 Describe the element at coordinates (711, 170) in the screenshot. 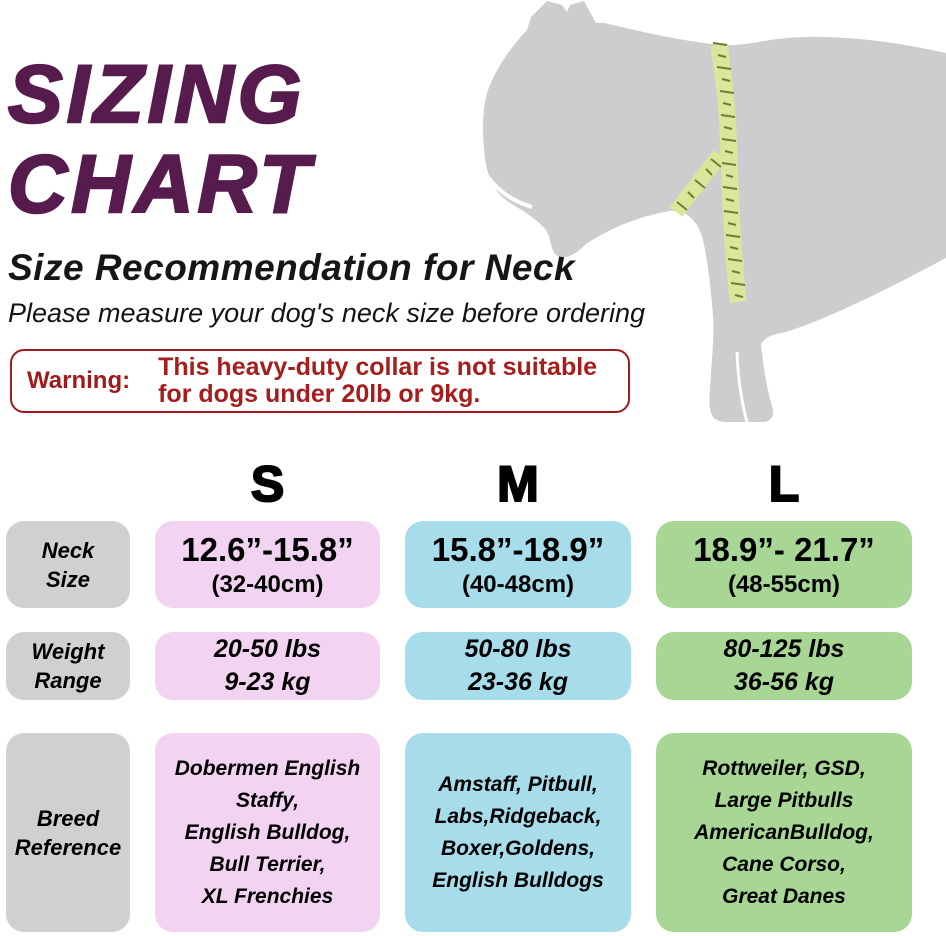

I see `tape-tick-marks` at that location.